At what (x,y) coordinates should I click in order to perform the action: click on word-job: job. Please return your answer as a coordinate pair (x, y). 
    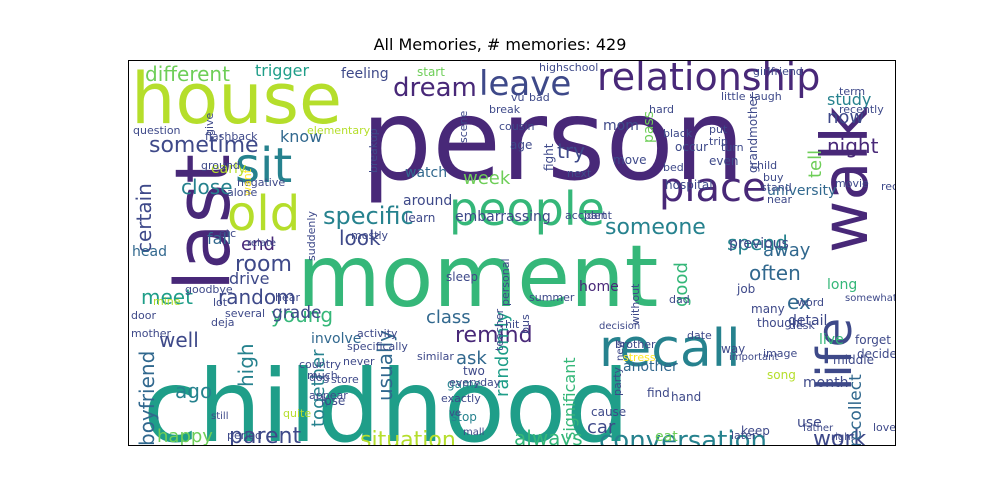
    Looking at the image, I should click on (745, 289).